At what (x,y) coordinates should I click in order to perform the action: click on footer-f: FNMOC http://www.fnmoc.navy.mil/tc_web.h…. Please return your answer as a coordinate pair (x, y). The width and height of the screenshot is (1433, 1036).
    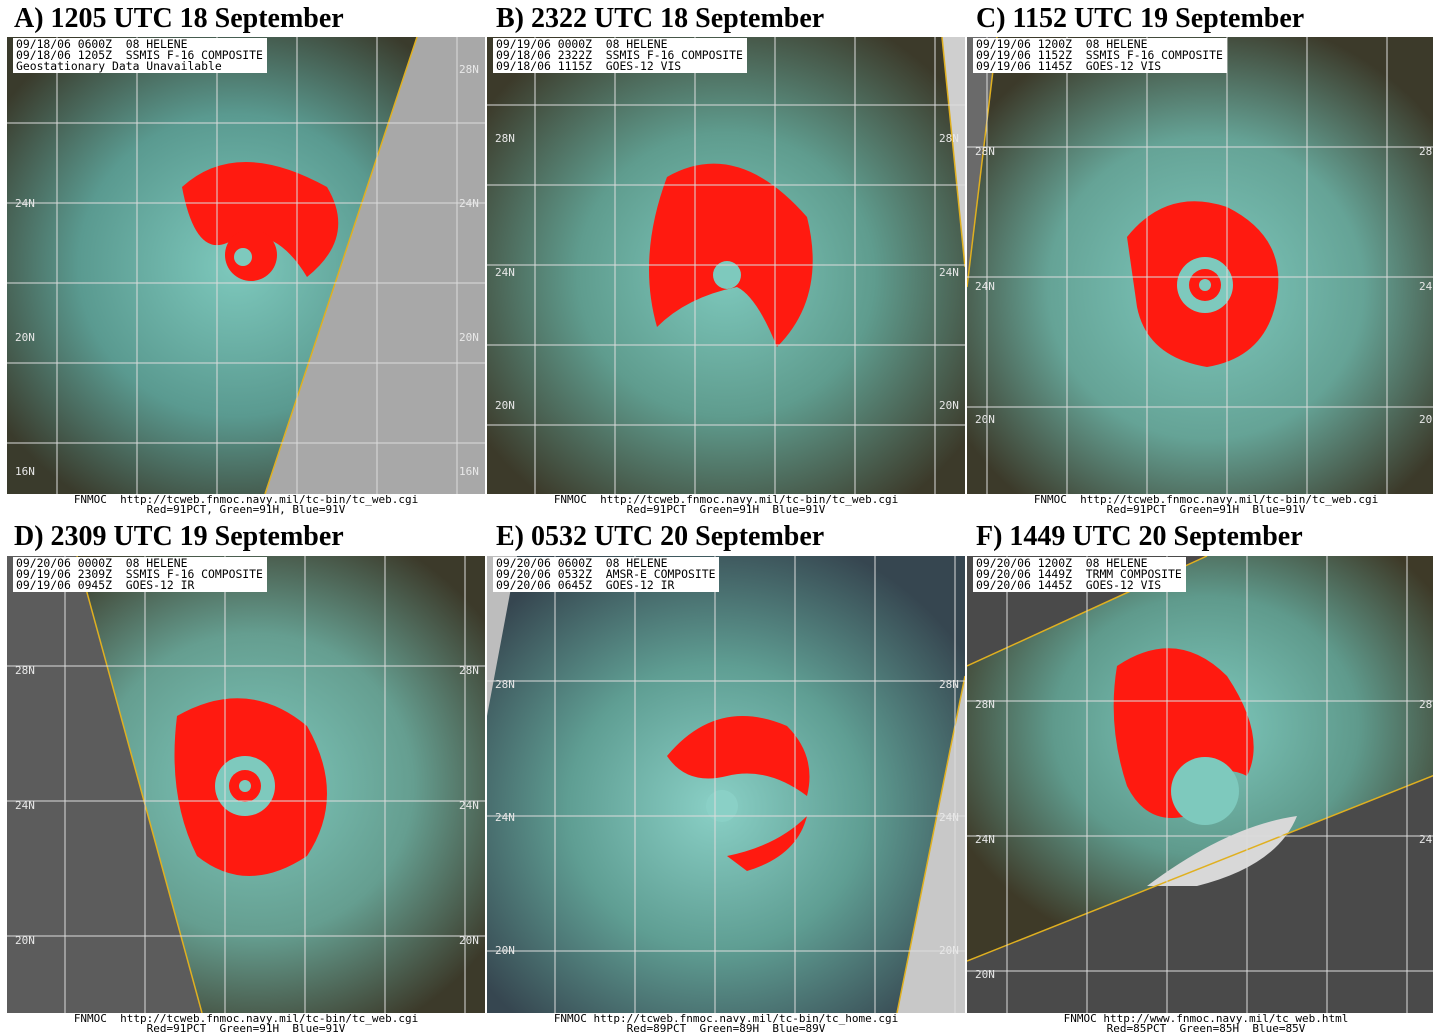
    Looking at the image, I should click on (1206, 1023).